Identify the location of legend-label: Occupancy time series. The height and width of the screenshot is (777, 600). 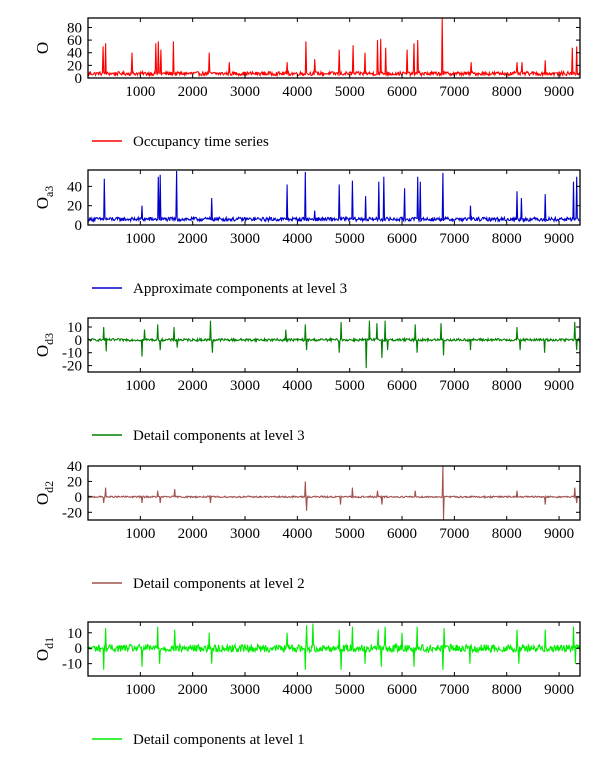
(201, 142).